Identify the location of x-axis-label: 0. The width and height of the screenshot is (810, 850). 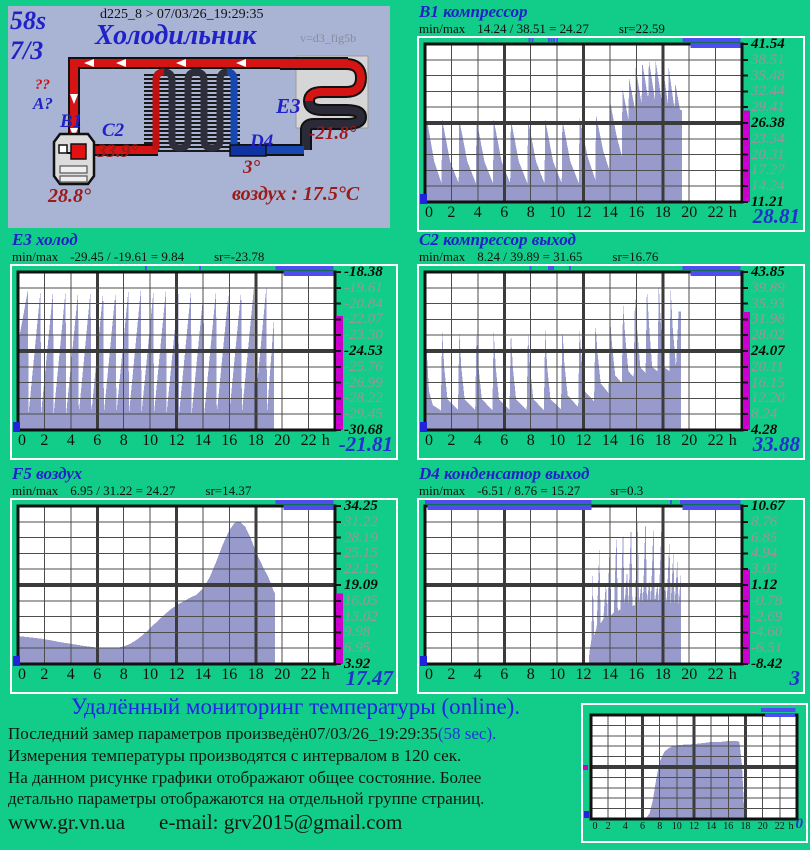
(429, 674).